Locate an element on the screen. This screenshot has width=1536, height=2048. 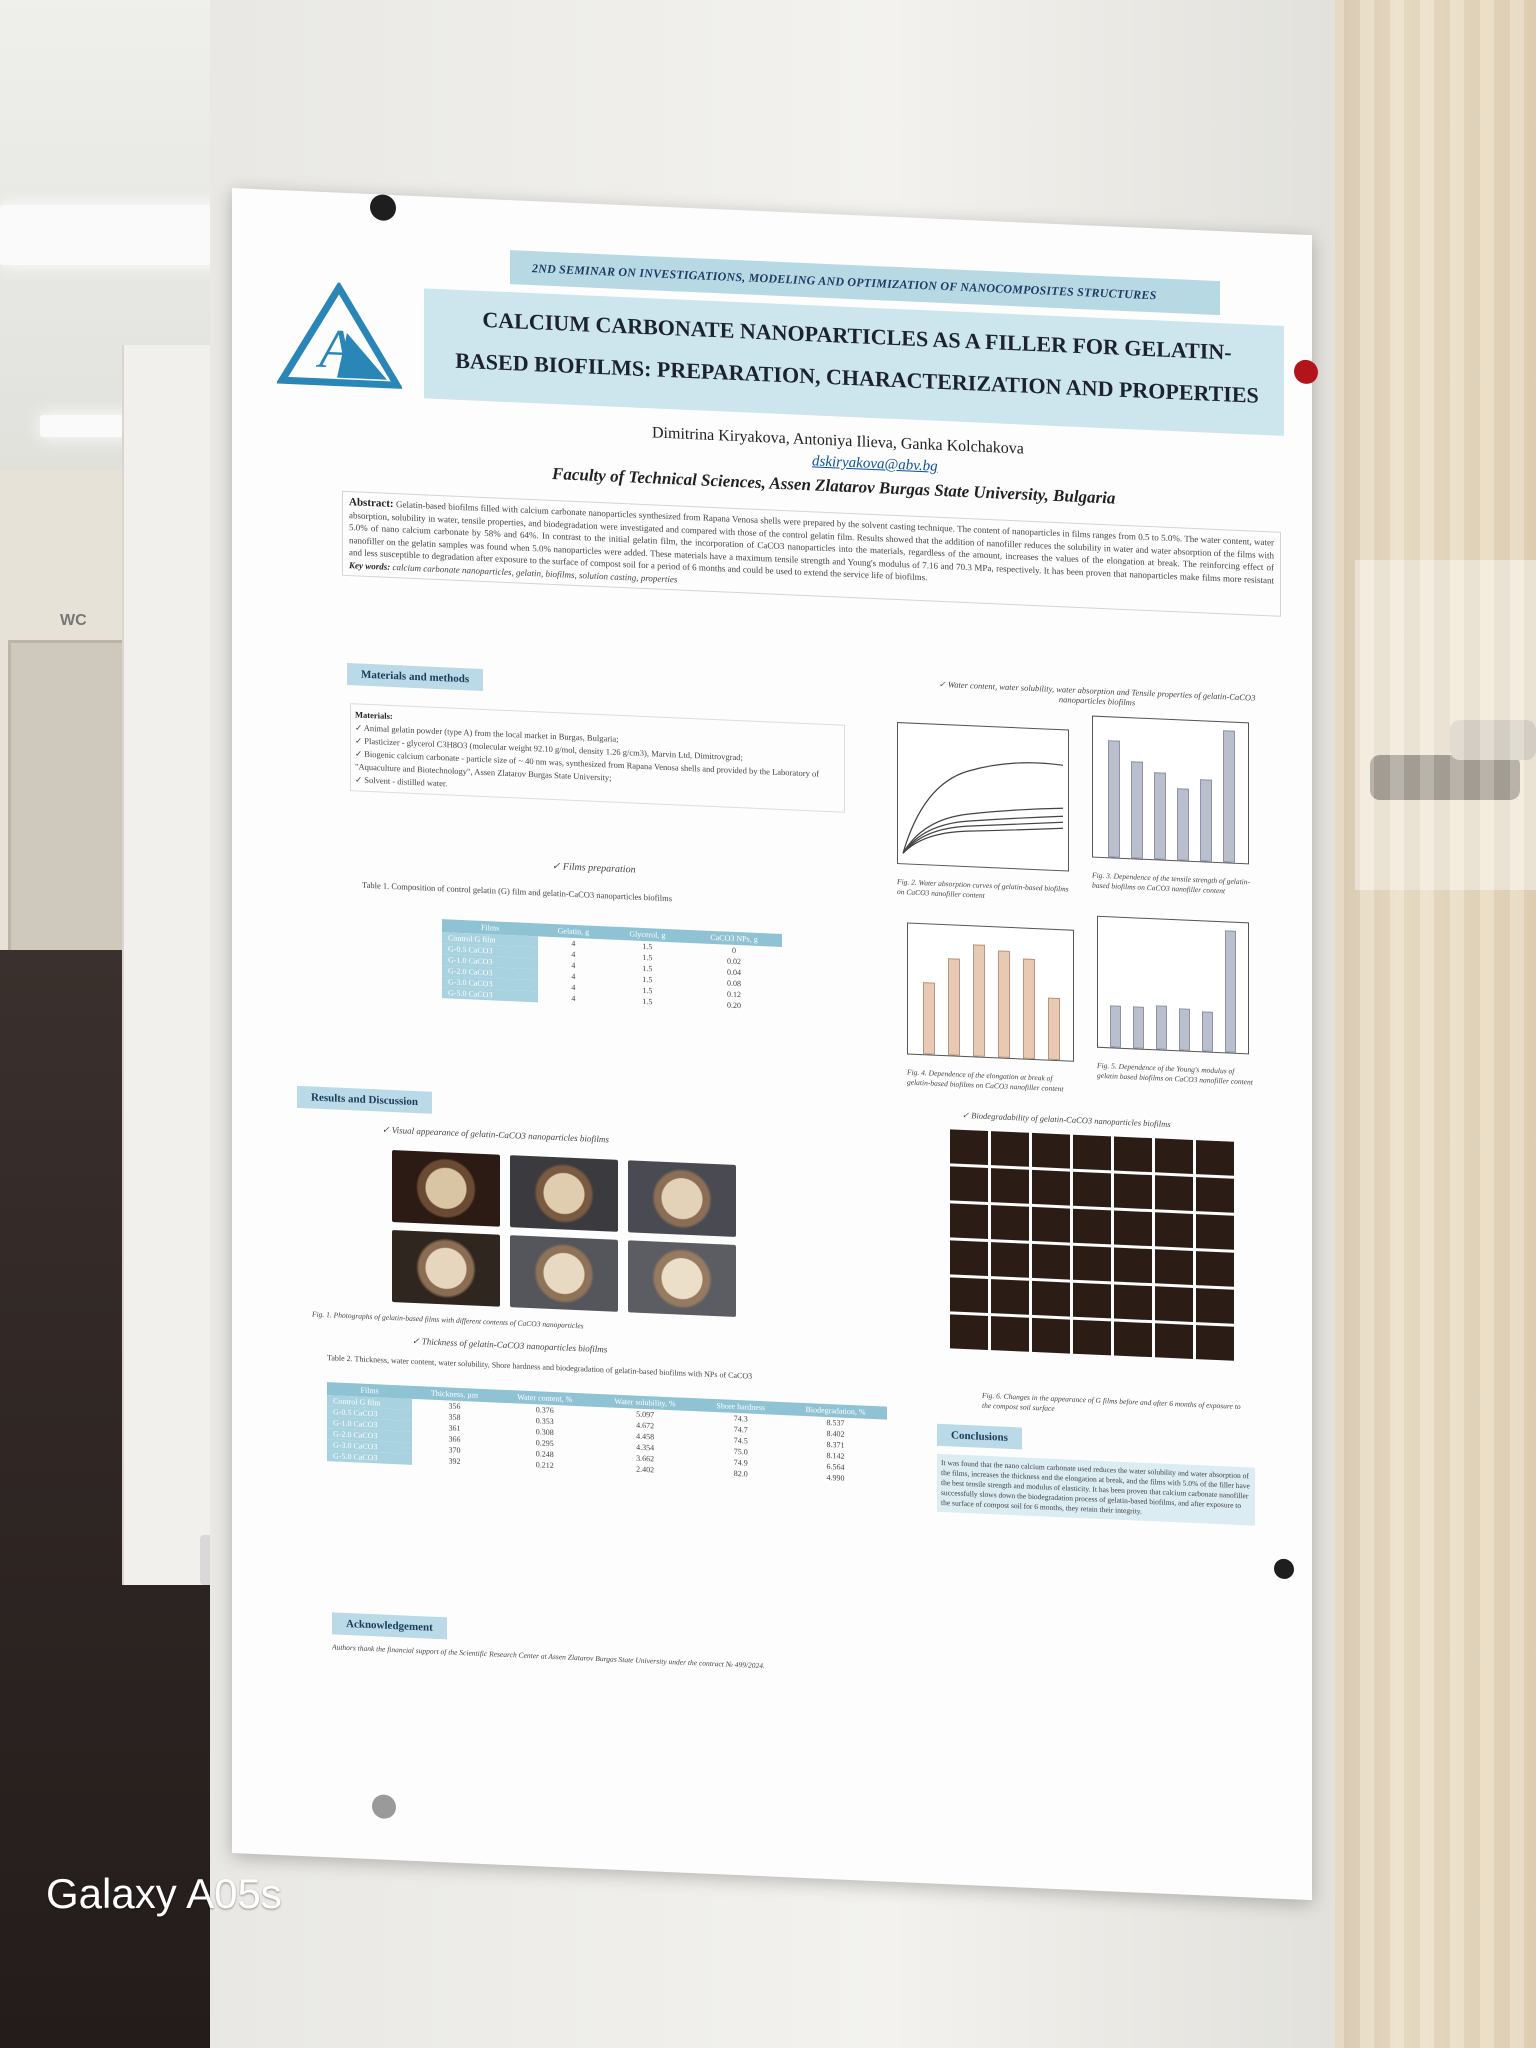
films-preparation-heading: ✓ Films preparation is located at coordinates (594, 868).